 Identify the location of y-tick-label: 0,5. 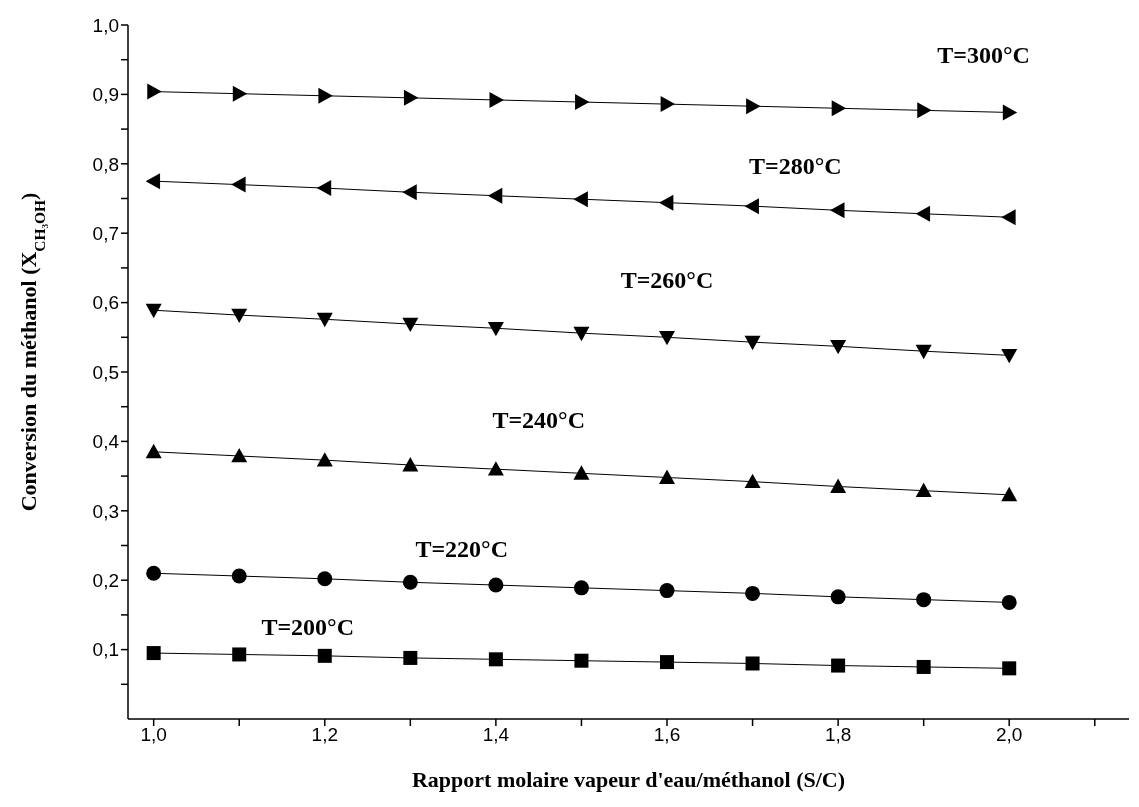
(105, 372).